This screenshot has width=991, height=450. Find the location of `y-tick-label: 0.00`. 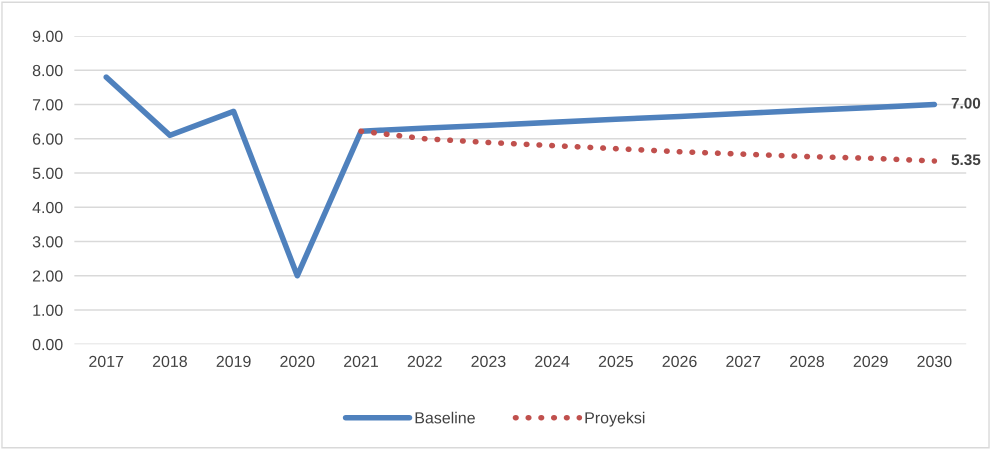

y-tick-label: 0.00 is located at coordinates (47, 344).